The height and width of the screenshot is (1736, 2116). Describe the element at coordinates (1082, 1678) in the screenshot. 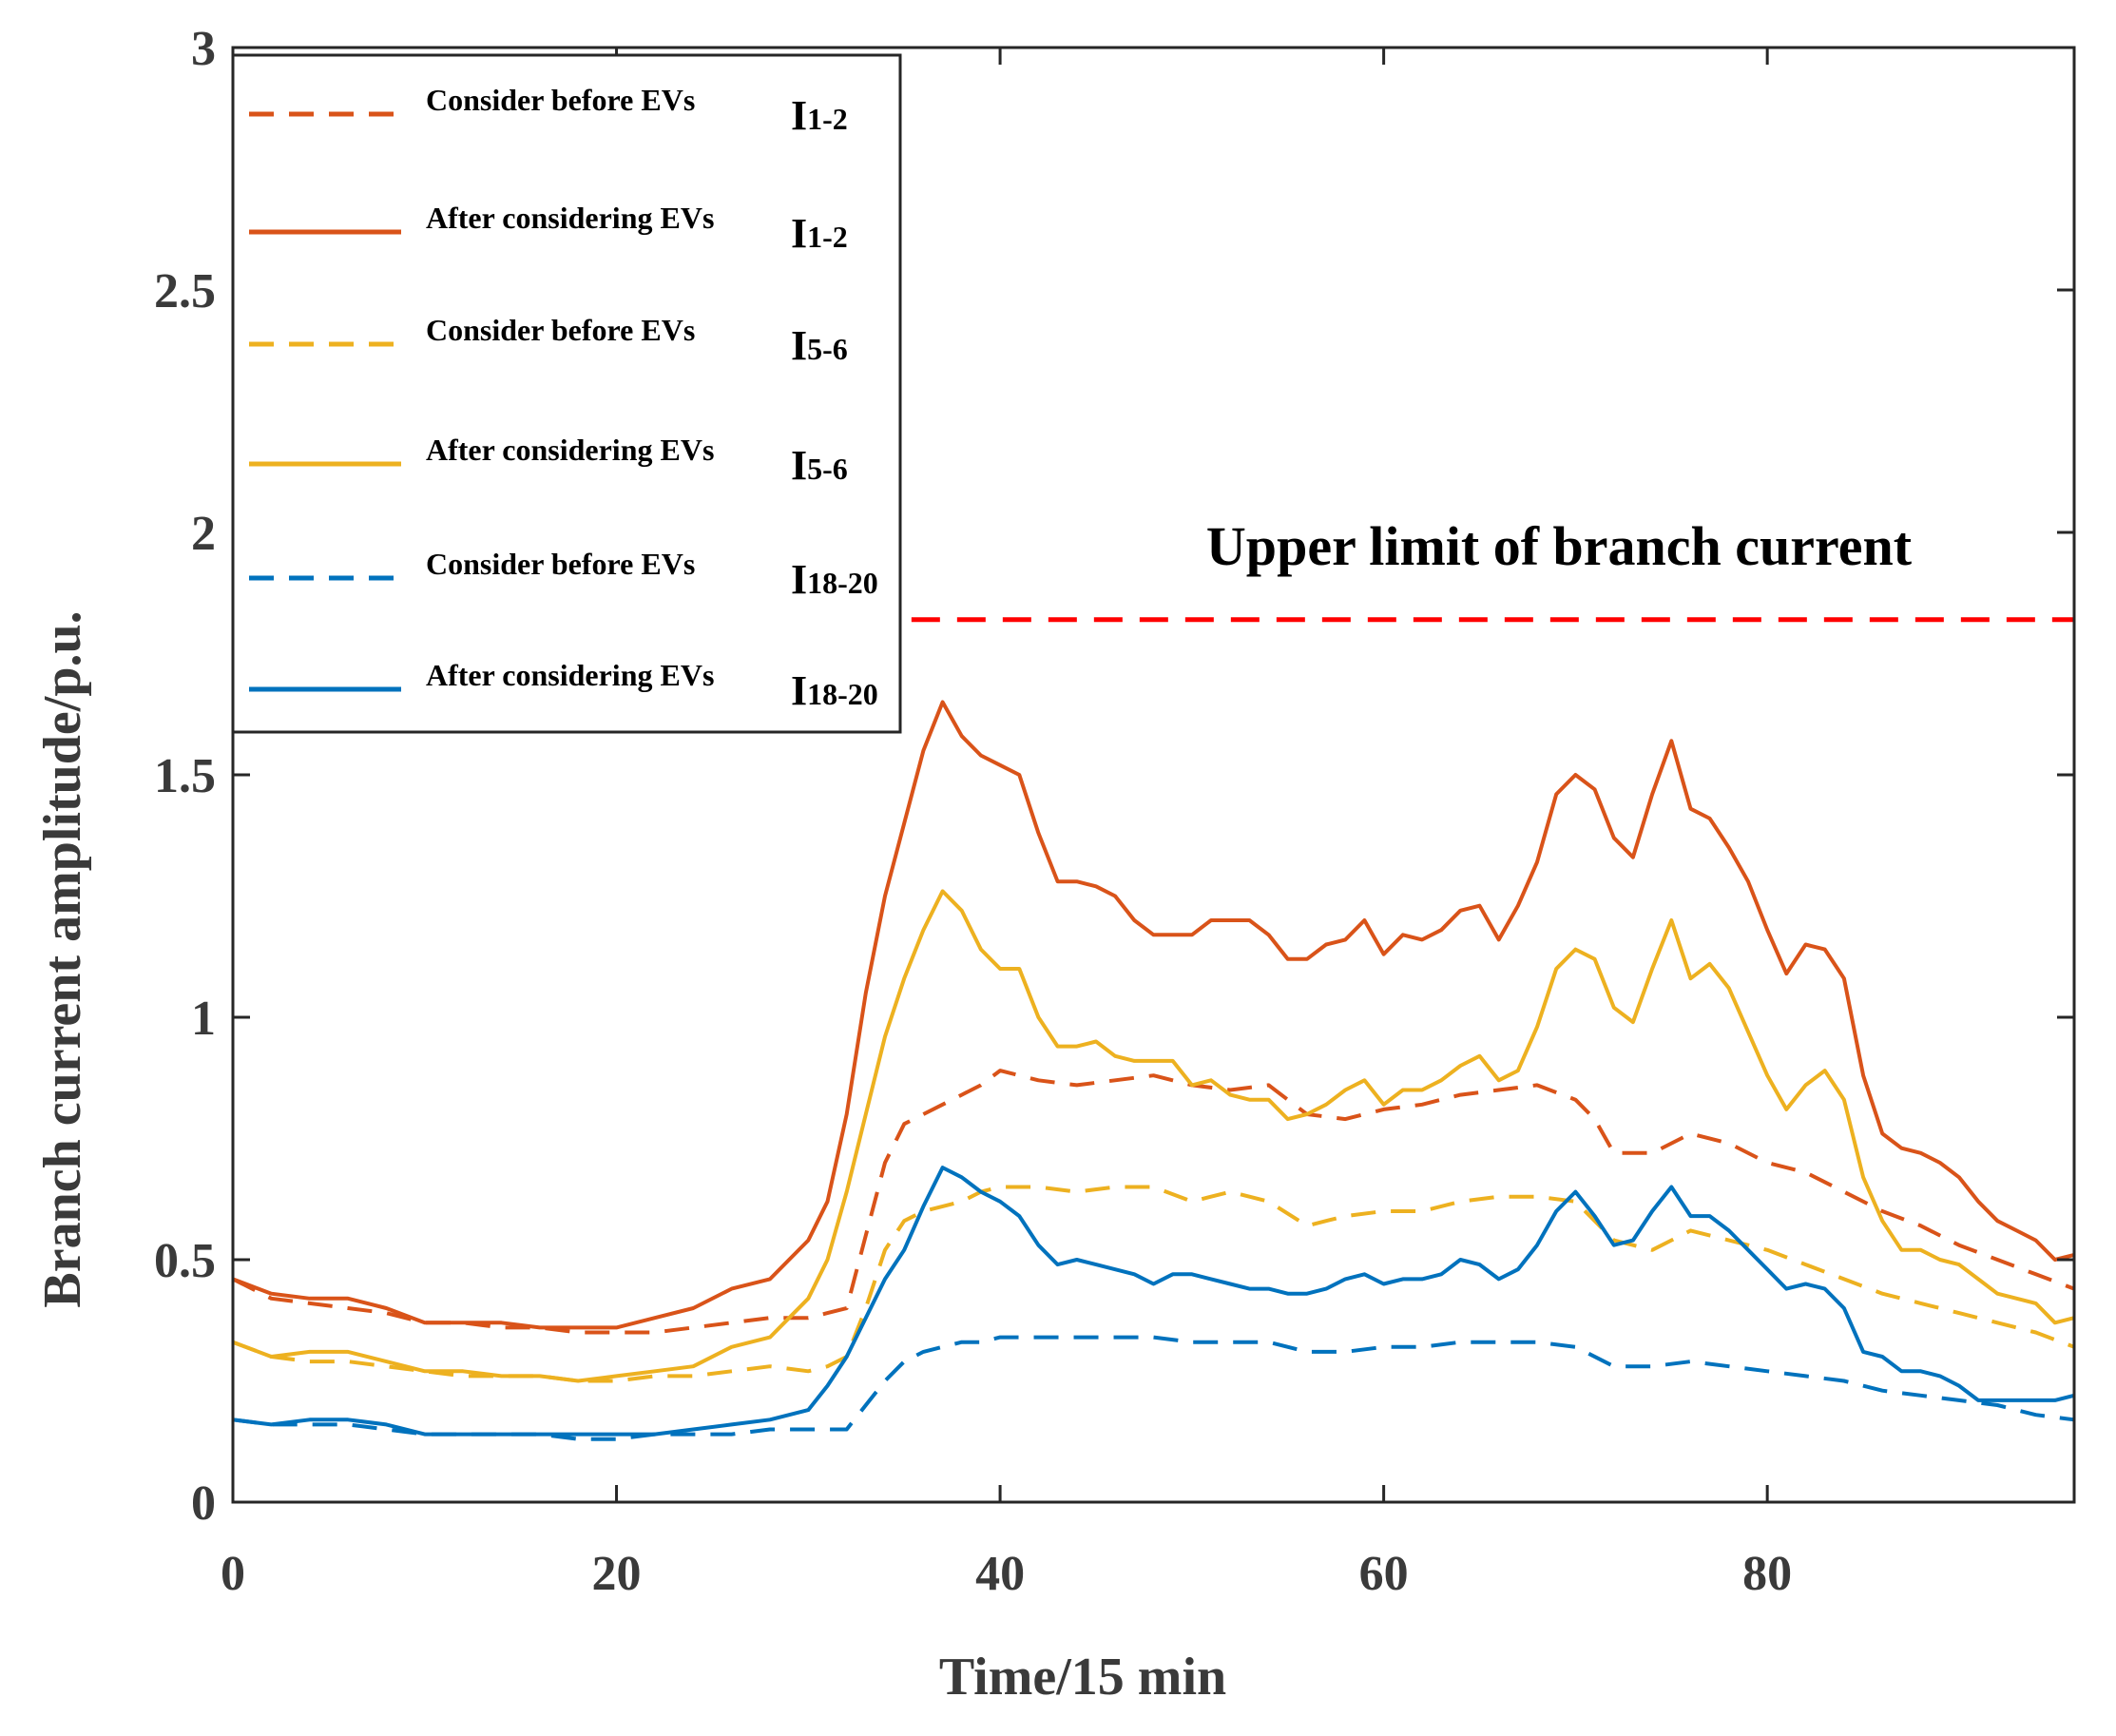

I see `x-axis-title: Time/15 min` at that location.